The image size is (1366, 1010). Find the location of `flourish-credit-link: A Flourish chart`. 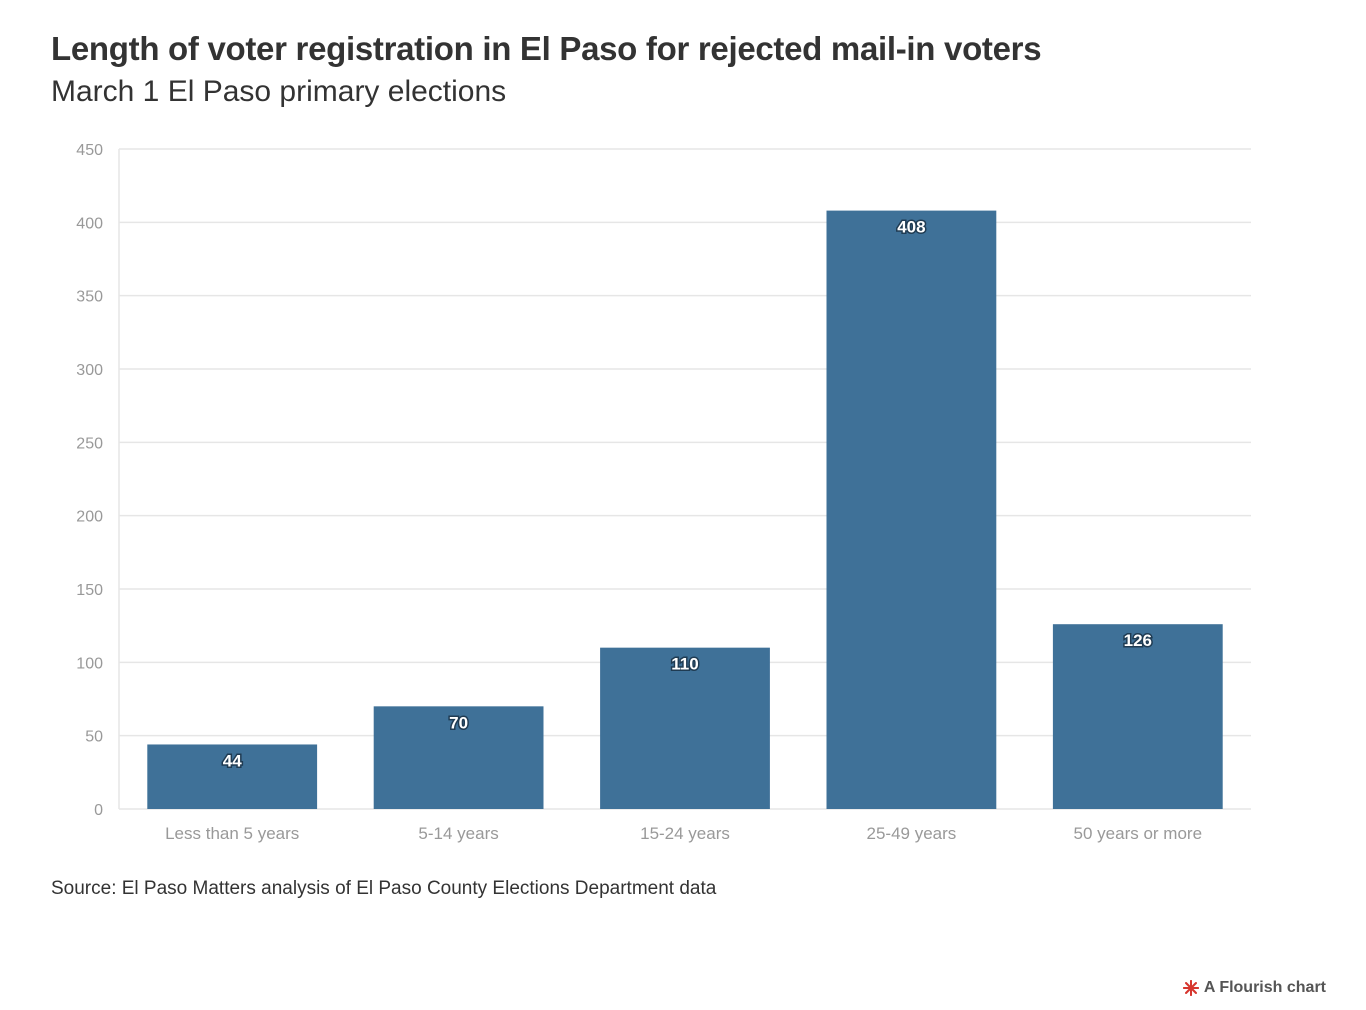

flourish-credit-link: A Flourish chart is located at coordinates (1254, 988).